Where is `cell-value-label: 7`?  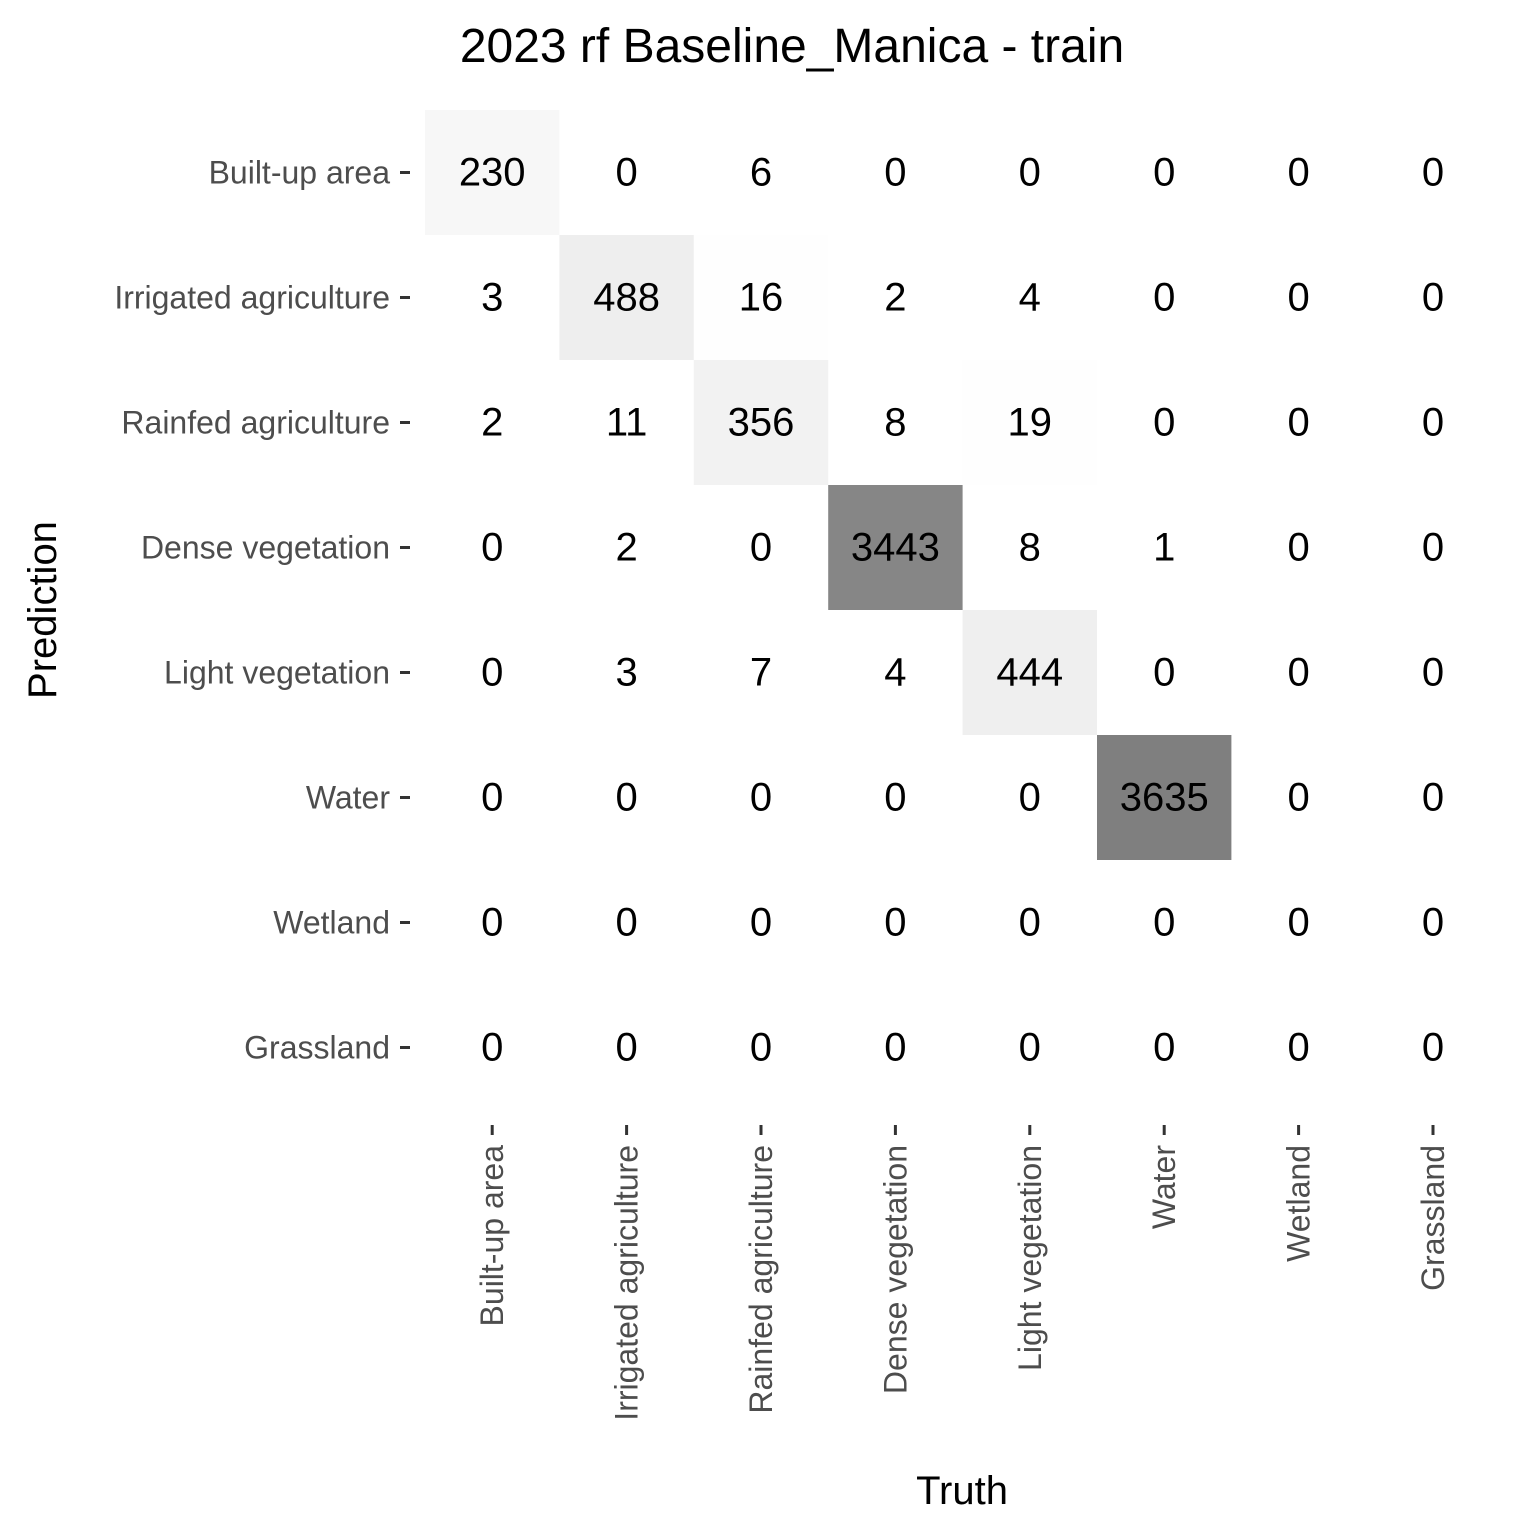 cell-value-label: 7 is located at coordinates (761, 673).